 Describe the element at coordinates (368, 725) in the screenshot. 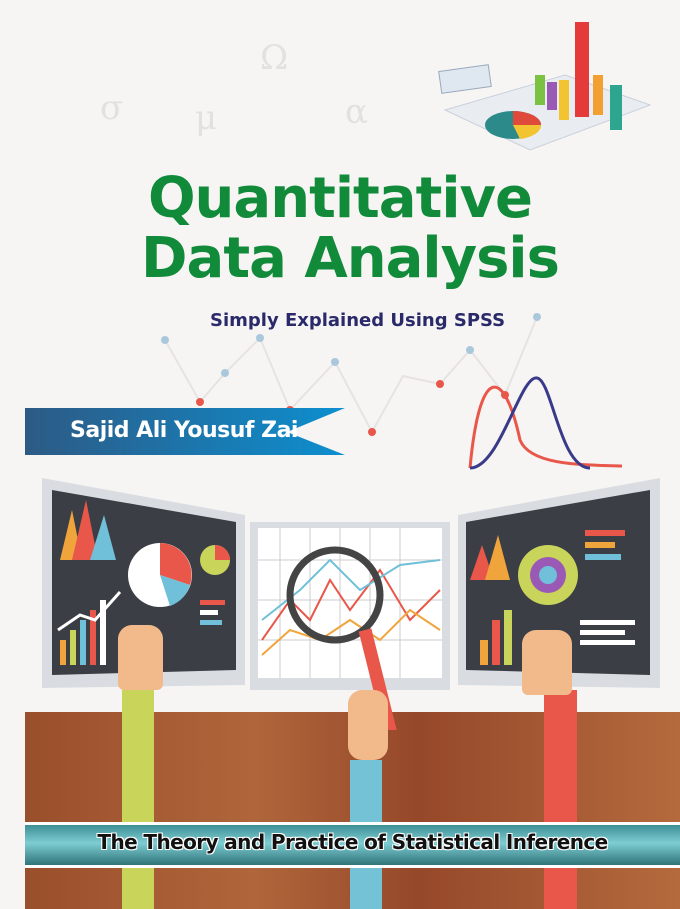

I see `center-hand` at that location.